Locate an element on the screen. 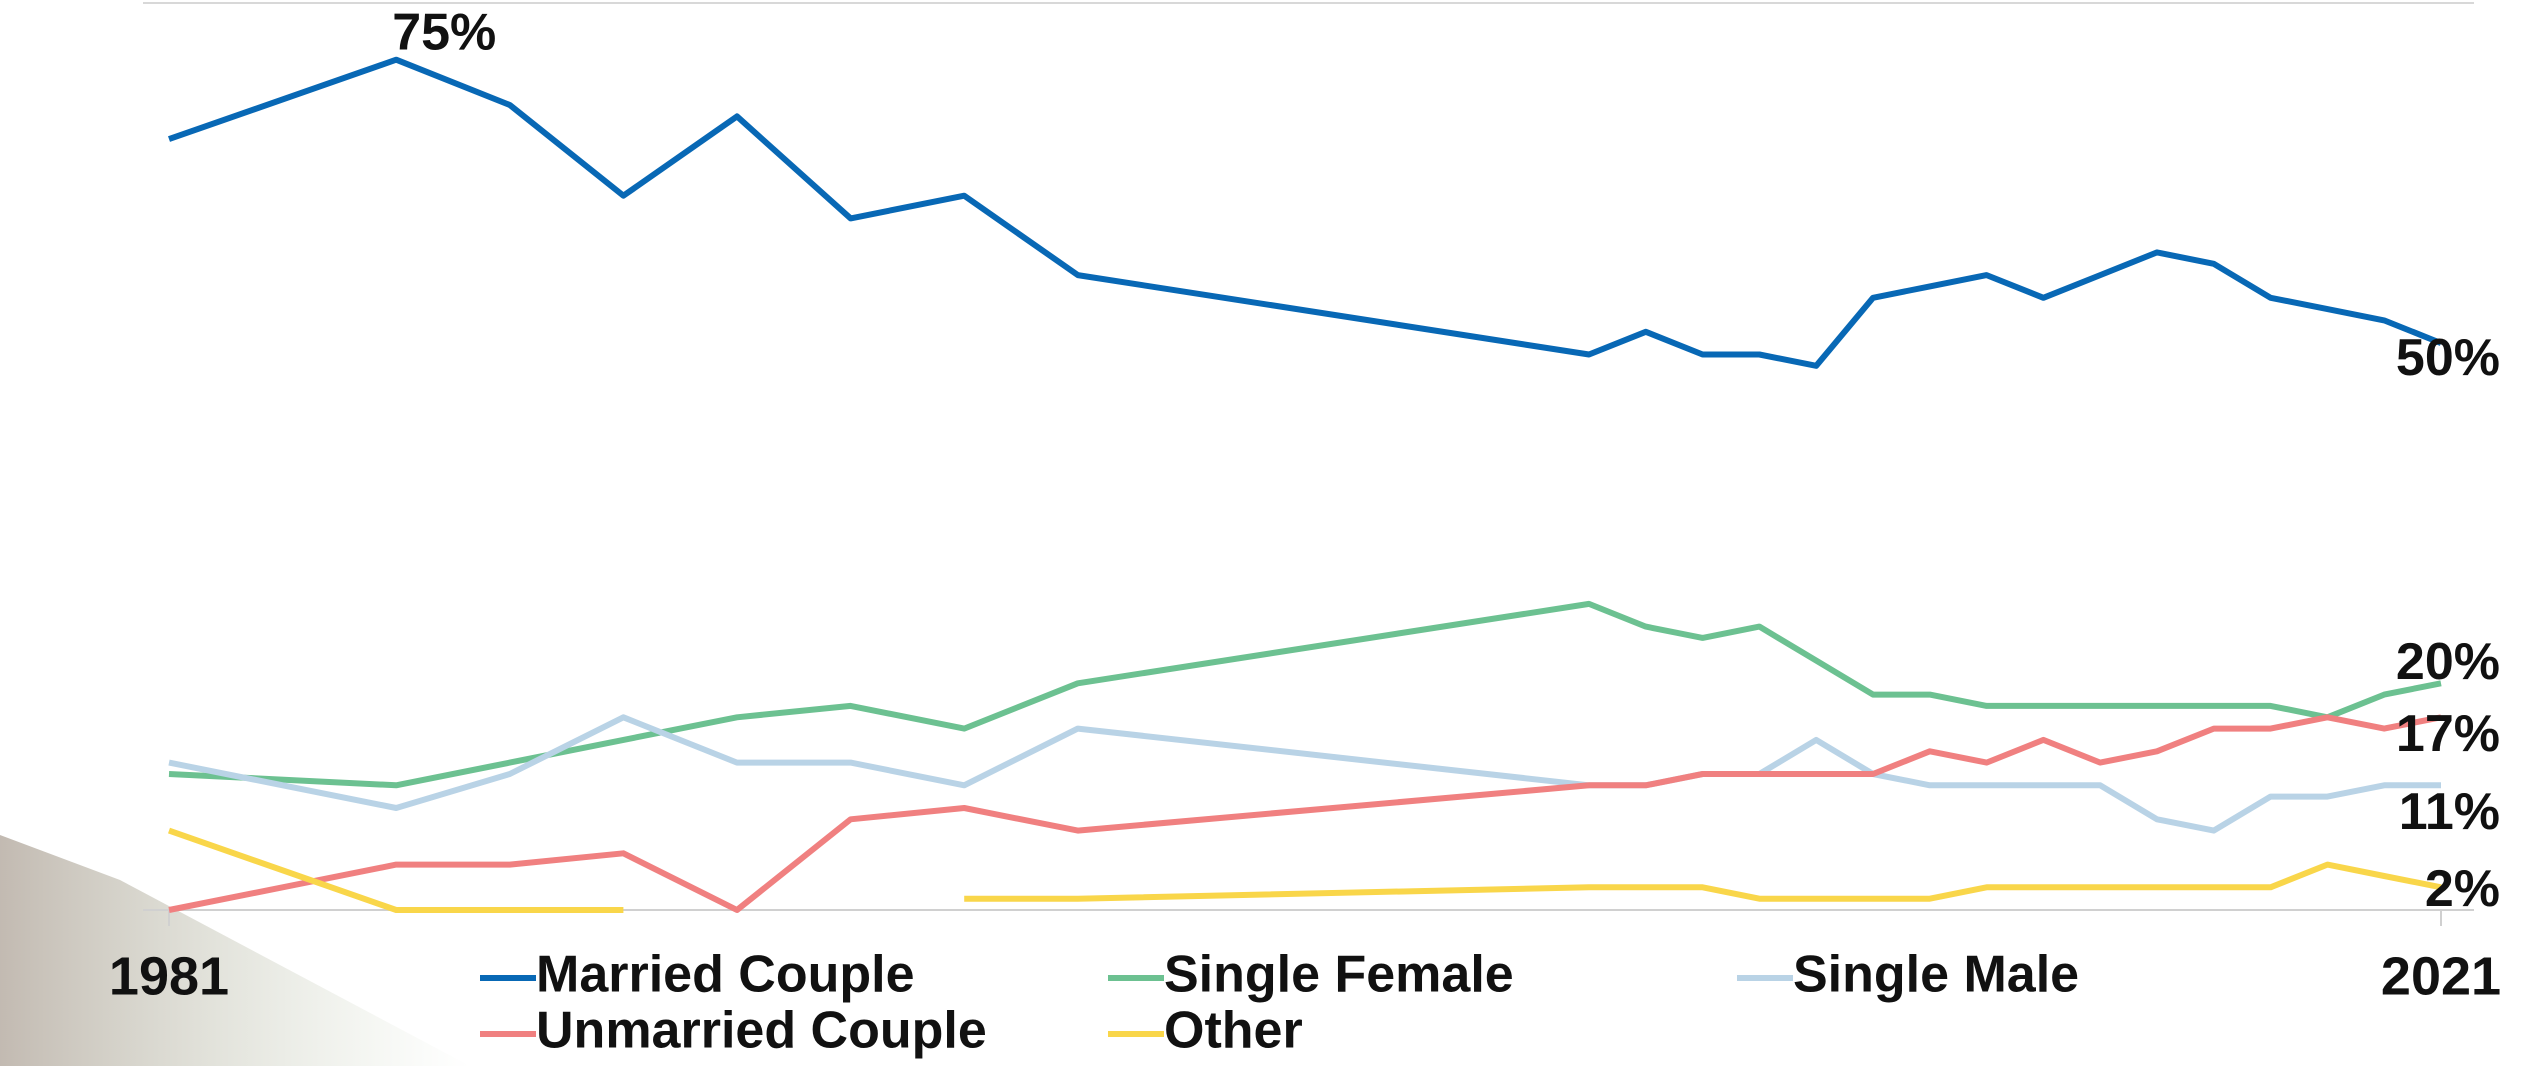  legend-label: Unmarried Couple is located at coordinates (761, 1031).